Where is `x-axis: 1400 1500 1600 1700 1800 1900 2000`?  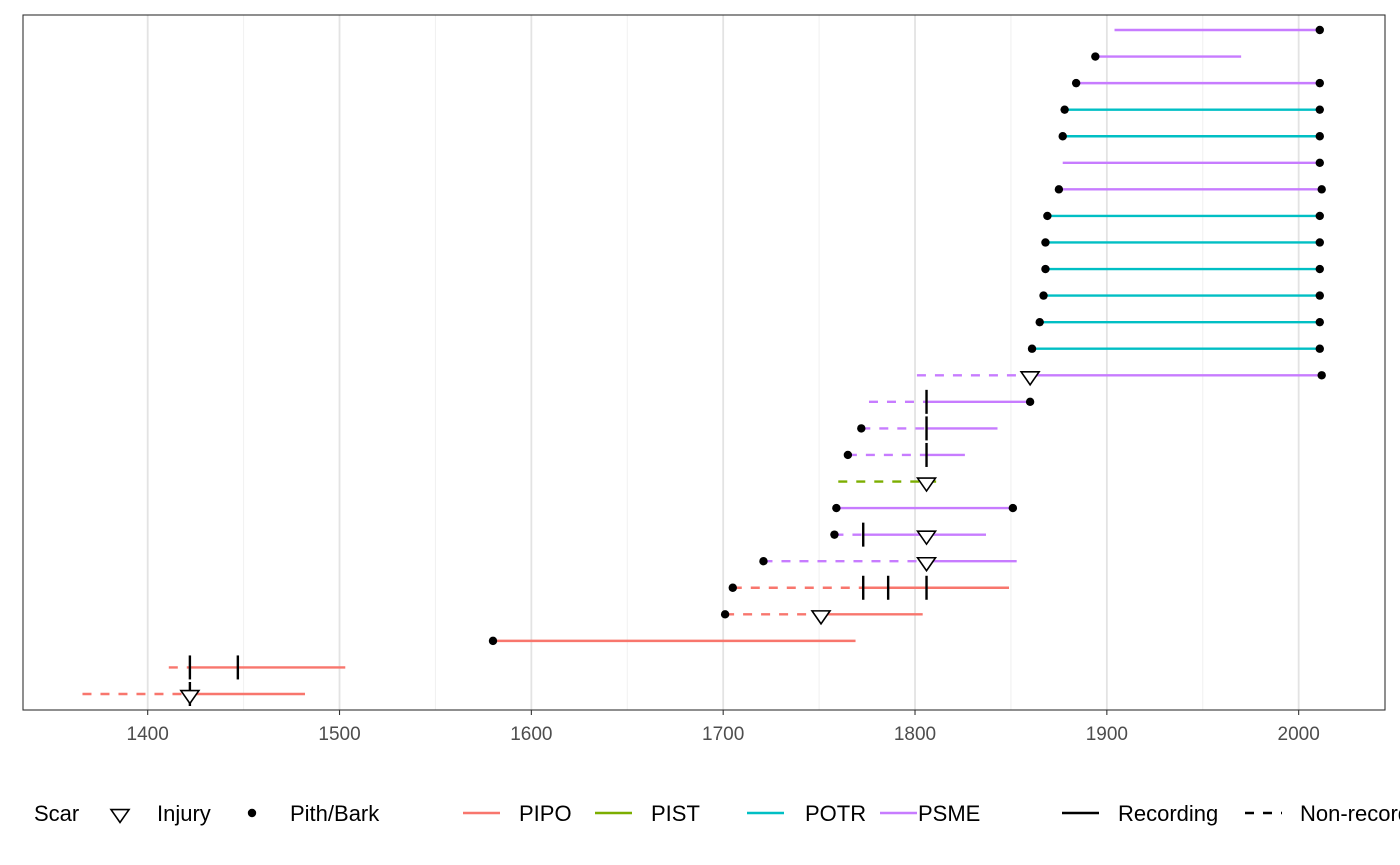
x-axis: 1400 1500 1600 1700 1800 1900 2000 is located at coordinates (723, 727).